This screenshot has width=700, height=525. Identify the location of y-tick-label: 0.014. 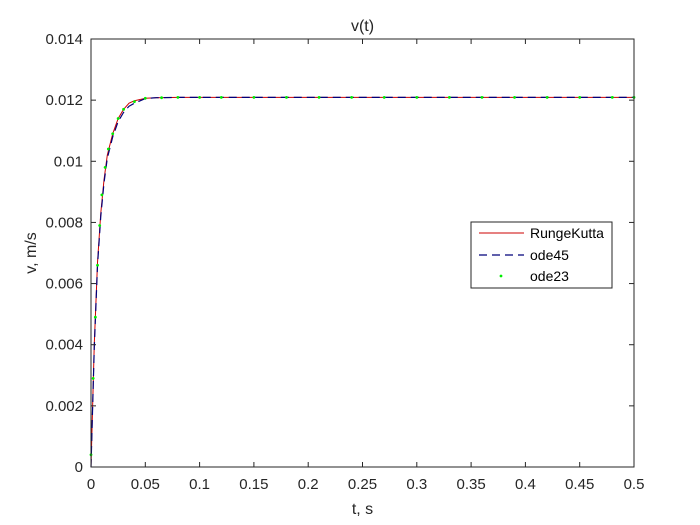
(64, 39).